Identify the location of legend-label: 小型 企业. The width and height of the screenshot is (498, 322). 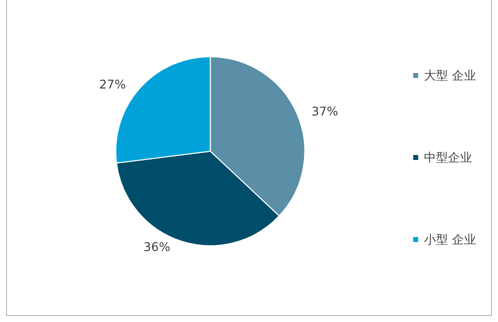
(450, 239).